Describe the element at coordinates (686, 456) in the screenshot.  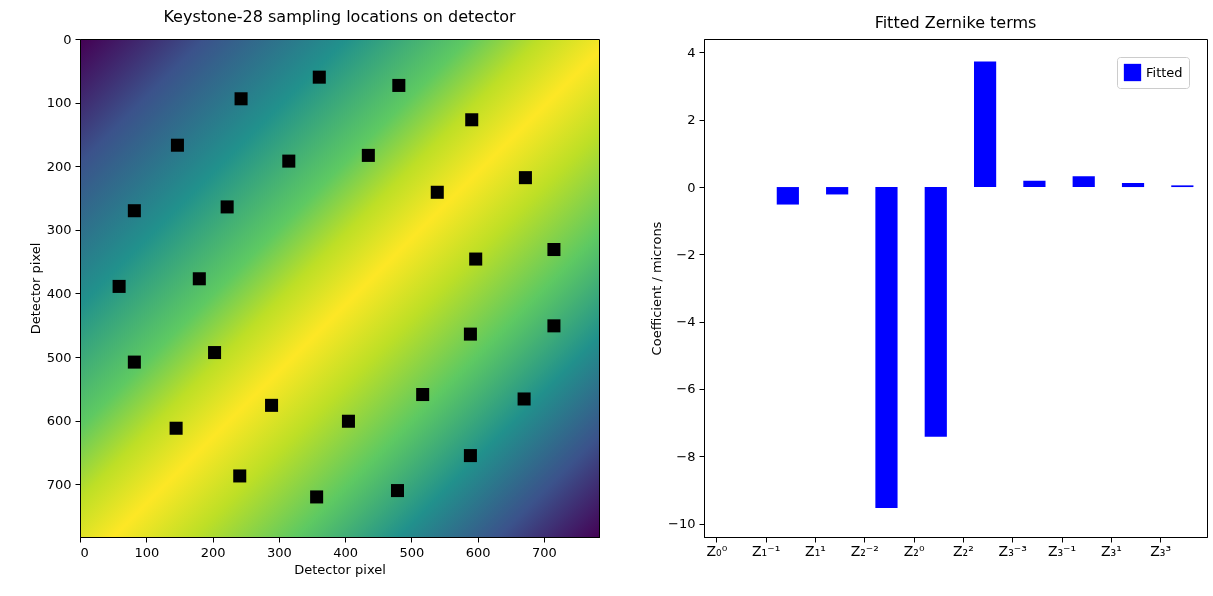
I see `y-tick-label: −8` at that location.